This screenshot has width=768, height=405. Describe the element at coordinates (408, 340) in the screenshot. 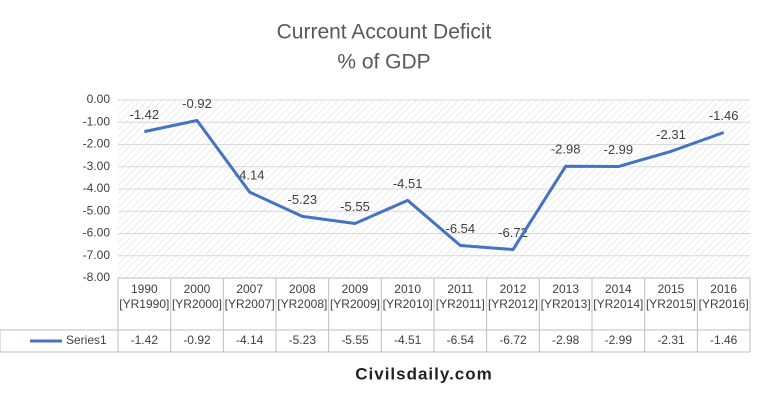

I see `data-table-value: -4.51` at that location.